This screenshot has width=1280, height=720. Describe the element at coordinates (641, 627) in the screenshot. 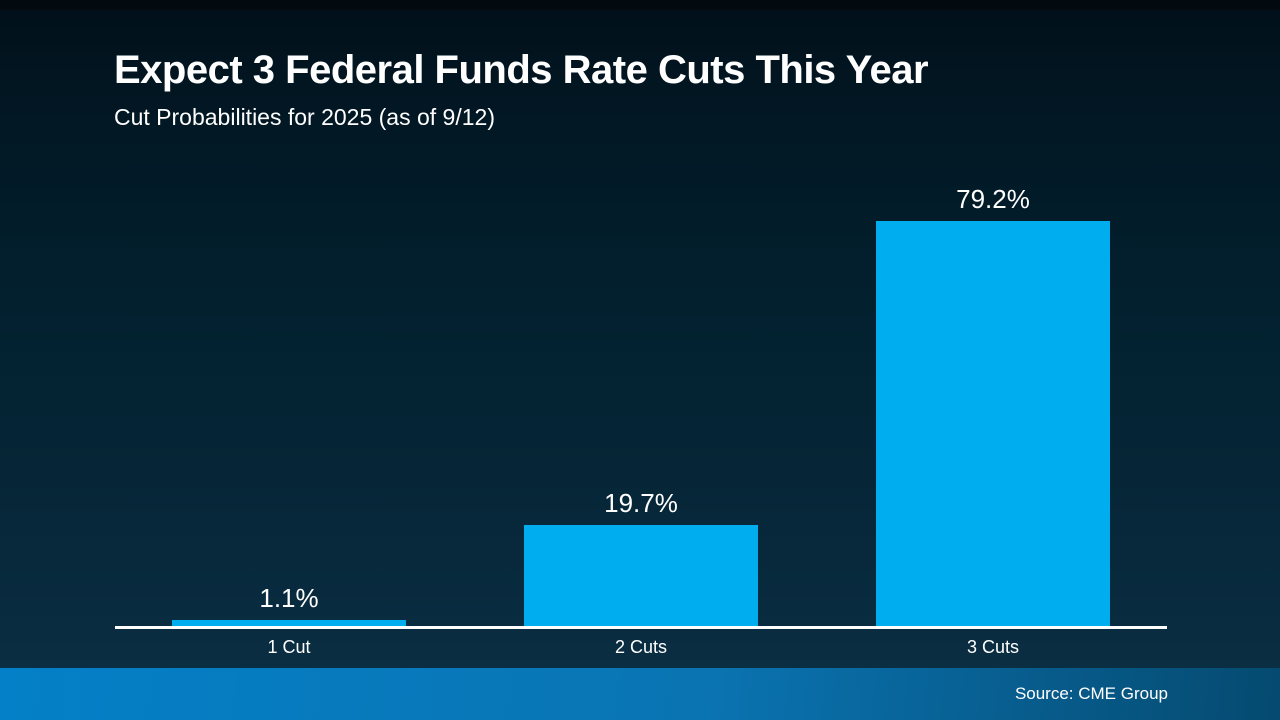

I see `x-axis-line` at that location.